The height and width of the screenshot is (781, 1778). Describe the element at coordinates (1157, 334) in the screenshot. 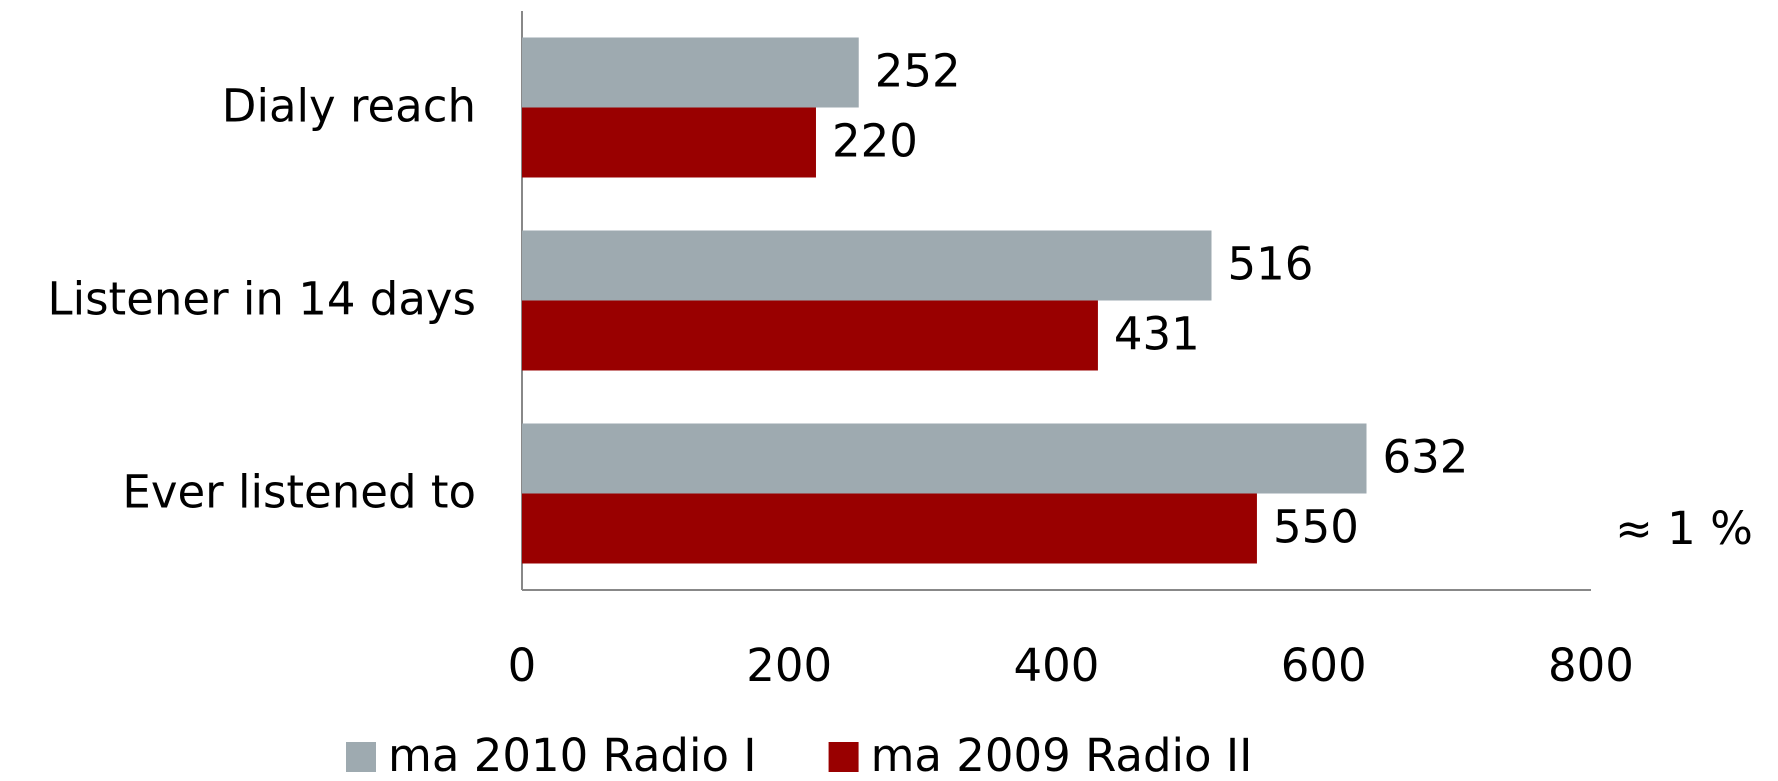

I see `value-label: 431` at that location.